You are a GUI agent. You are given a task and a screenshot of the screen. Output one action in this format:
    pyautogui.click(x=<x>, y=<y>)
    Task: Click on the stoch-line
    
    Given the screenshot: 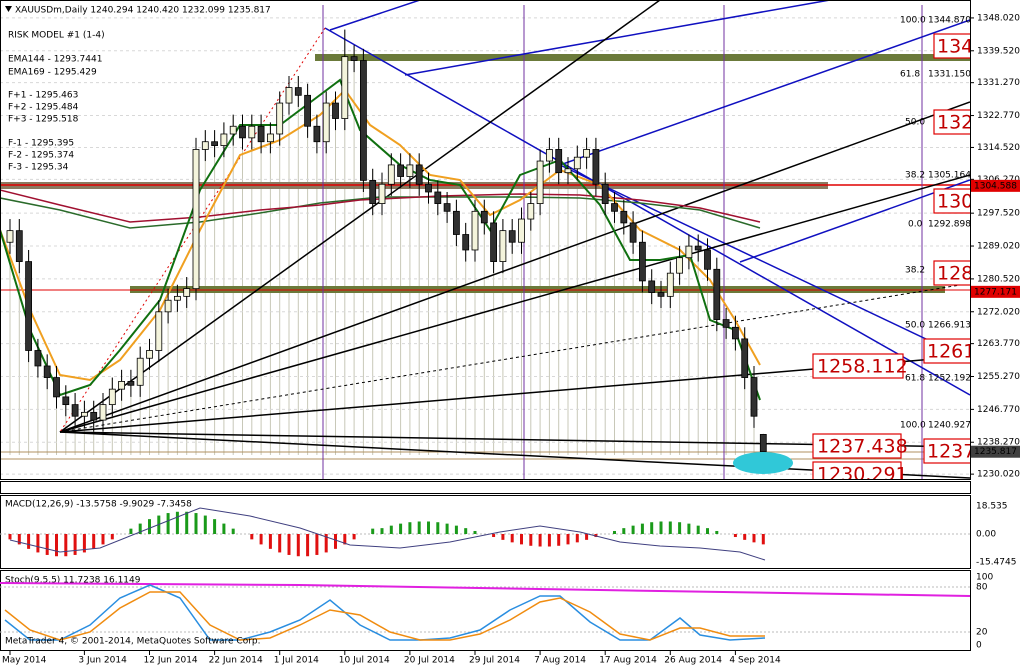 What is the action you would take?
    pyautogui.click(x=485, y=589)
    